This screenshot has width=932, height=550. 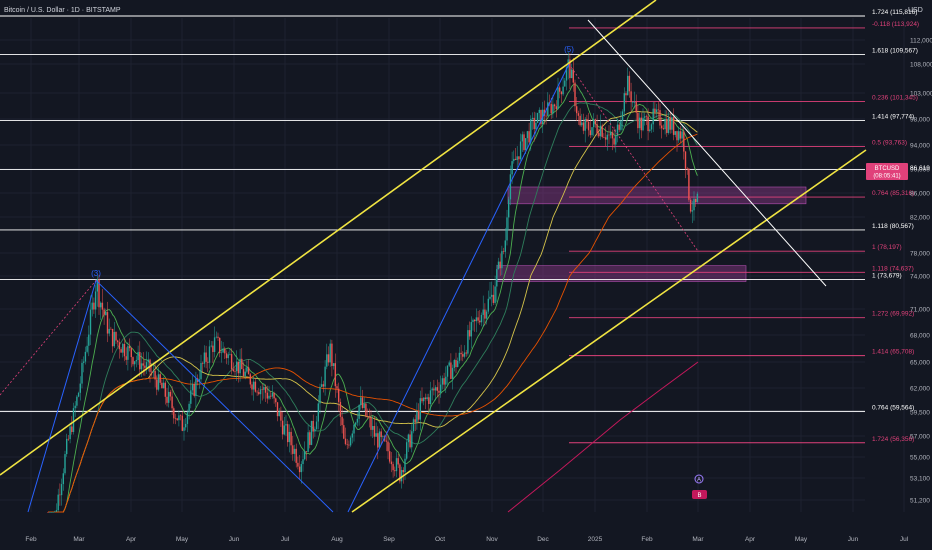 What do you see at coordinates (48, 338) in the screenshot?
I see `prior-dotted-line` at bounding box center [48, 338].